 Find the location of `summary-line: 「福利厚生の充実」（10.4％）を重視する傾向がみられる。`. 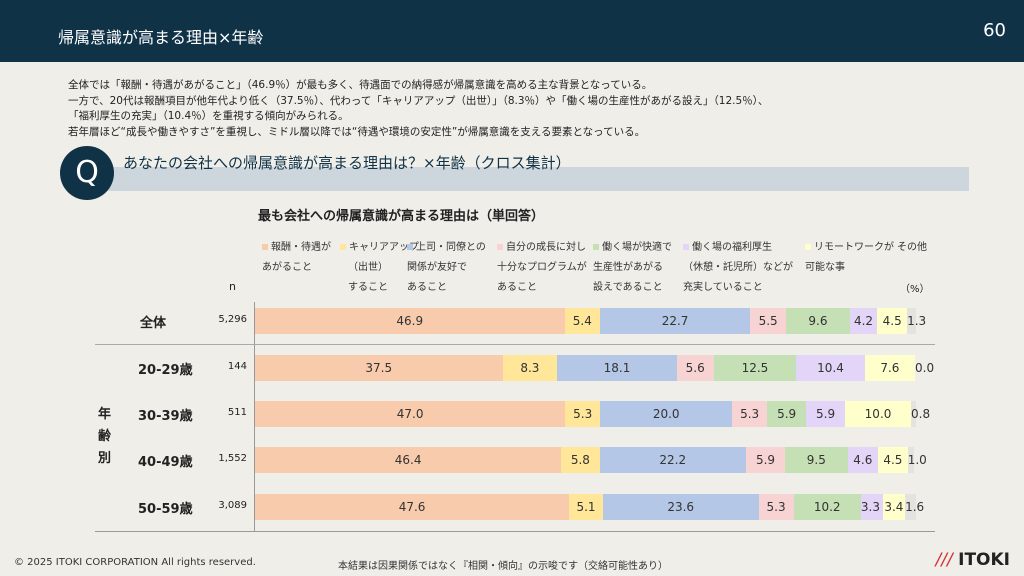

summary-line: 「福利厚生の充実」（10.4％）を重視する傾向がみられる。 is located at coordinates (208, 116).